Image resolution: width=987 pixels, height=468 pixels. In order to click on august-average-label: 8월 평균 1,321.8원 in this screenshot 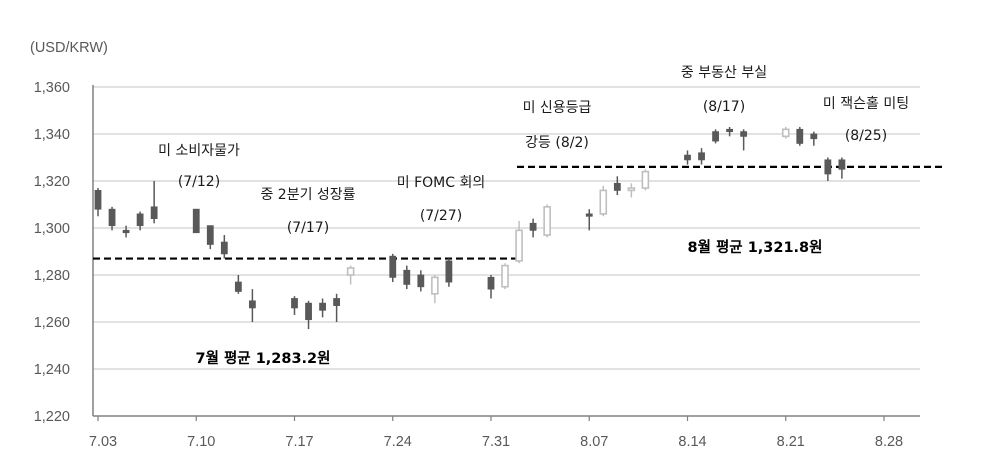, I will do `click(754, 247)`.